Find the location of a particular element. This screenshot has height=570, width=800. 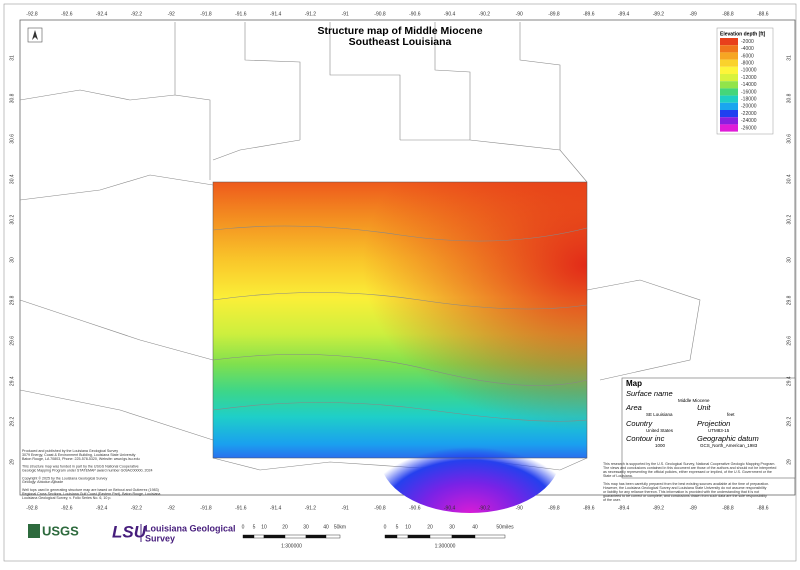

lon-label-top: -91.4 is located at coordinates (276, 14).